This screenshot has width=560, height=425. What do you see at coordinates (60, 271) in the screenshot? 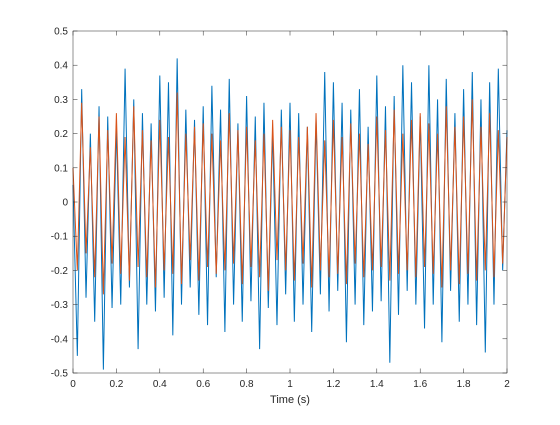
I see `y-tick-label: -0.2` at bounding box center [60, 271].